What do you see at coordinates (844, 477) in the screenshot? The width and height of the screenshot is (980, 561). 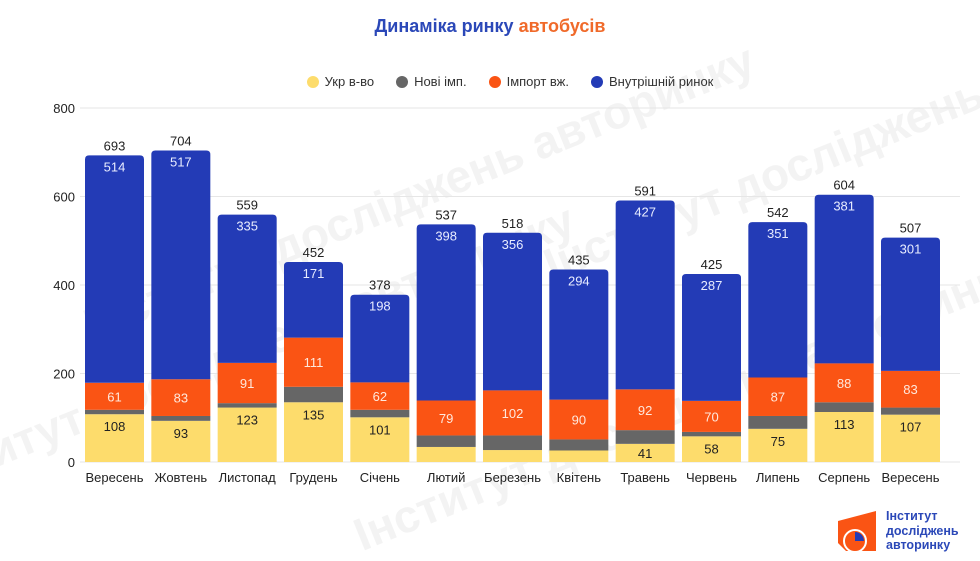 I see `x-tick-label: Серпень` at bounding box center [844, 477].